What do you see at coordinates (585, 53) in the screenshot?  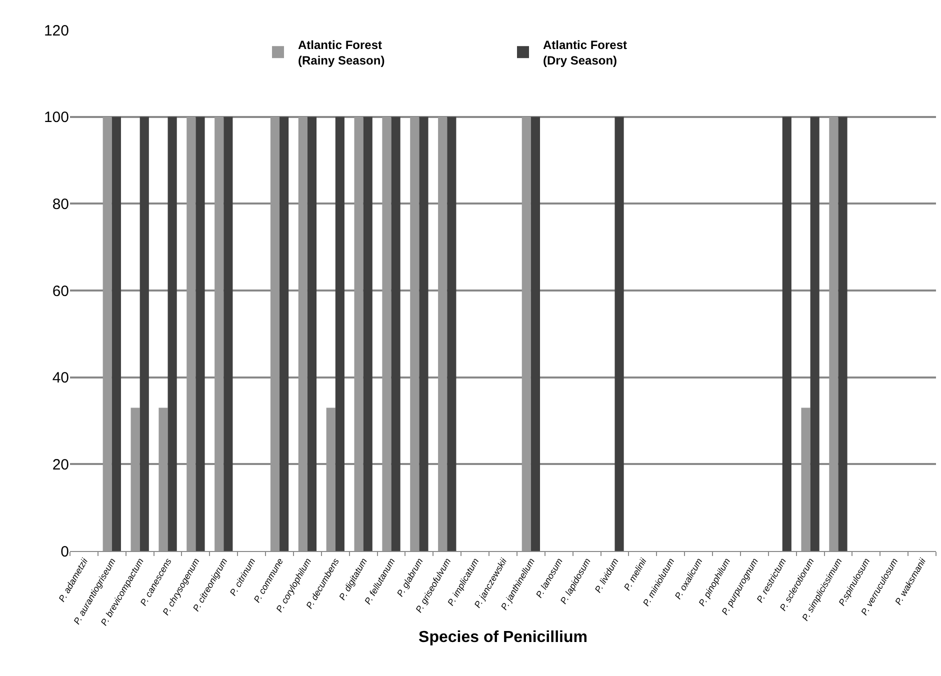 I see `legend-label: Atlantic Forest (Dry Season)` at bounding box center [585, 53].